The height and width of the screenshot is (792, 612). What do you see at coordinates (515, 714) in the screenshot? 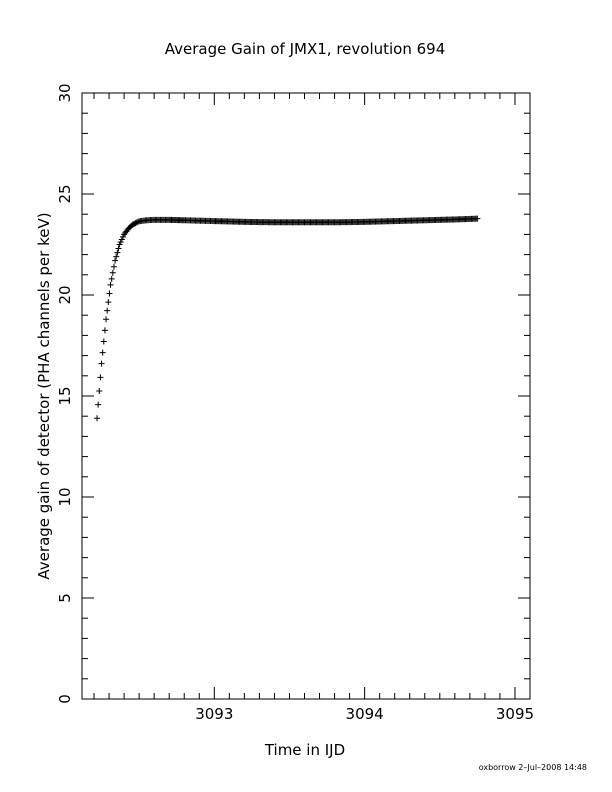
I see `x-tick-label: 3095` at bounding box center [515, 714].